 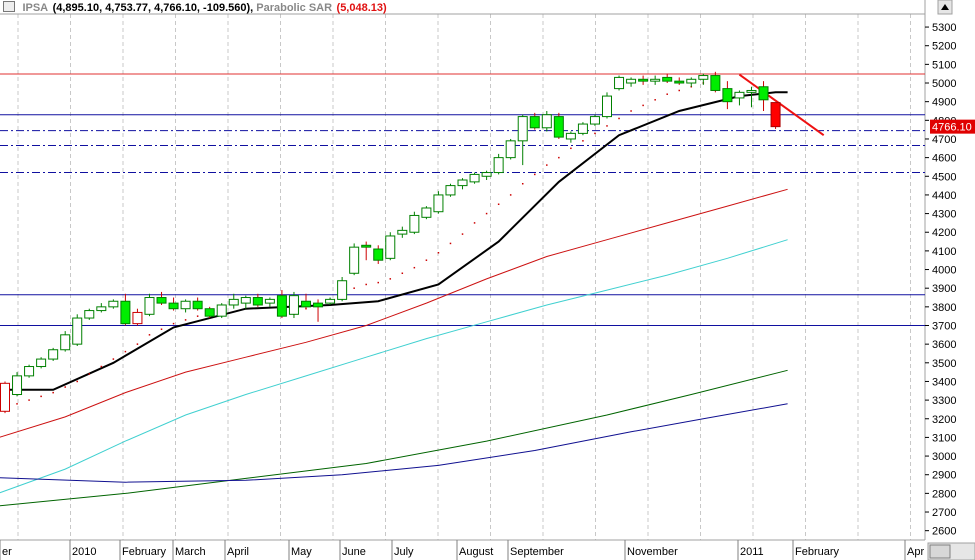 I want to click on symbol-label: IPSA, so click(x=35, y=8).